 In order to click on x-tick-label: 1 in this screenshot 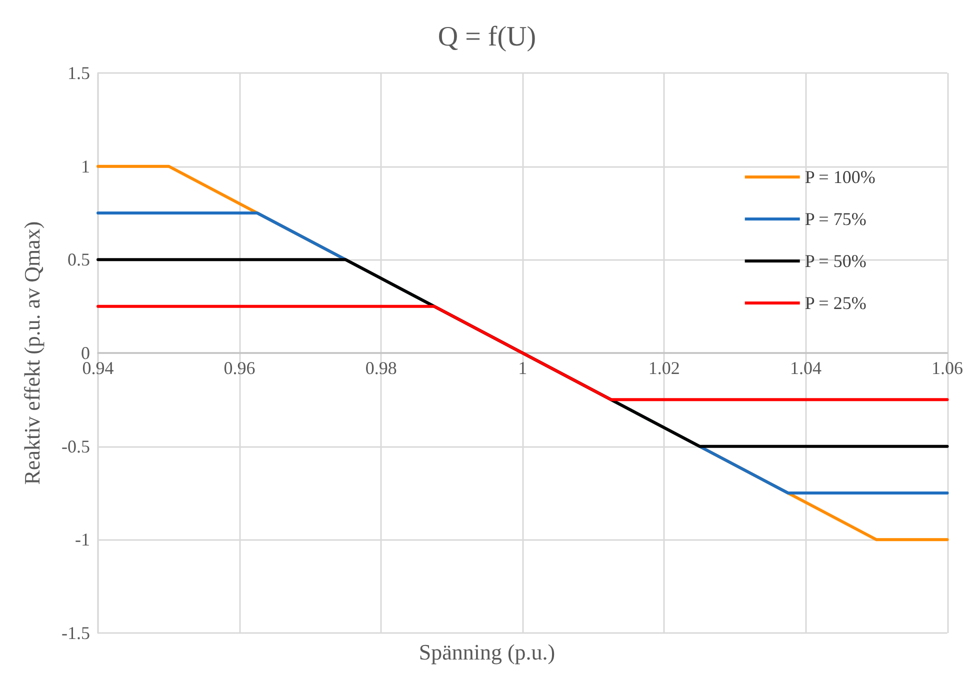, I will do `click(523, 368)`.